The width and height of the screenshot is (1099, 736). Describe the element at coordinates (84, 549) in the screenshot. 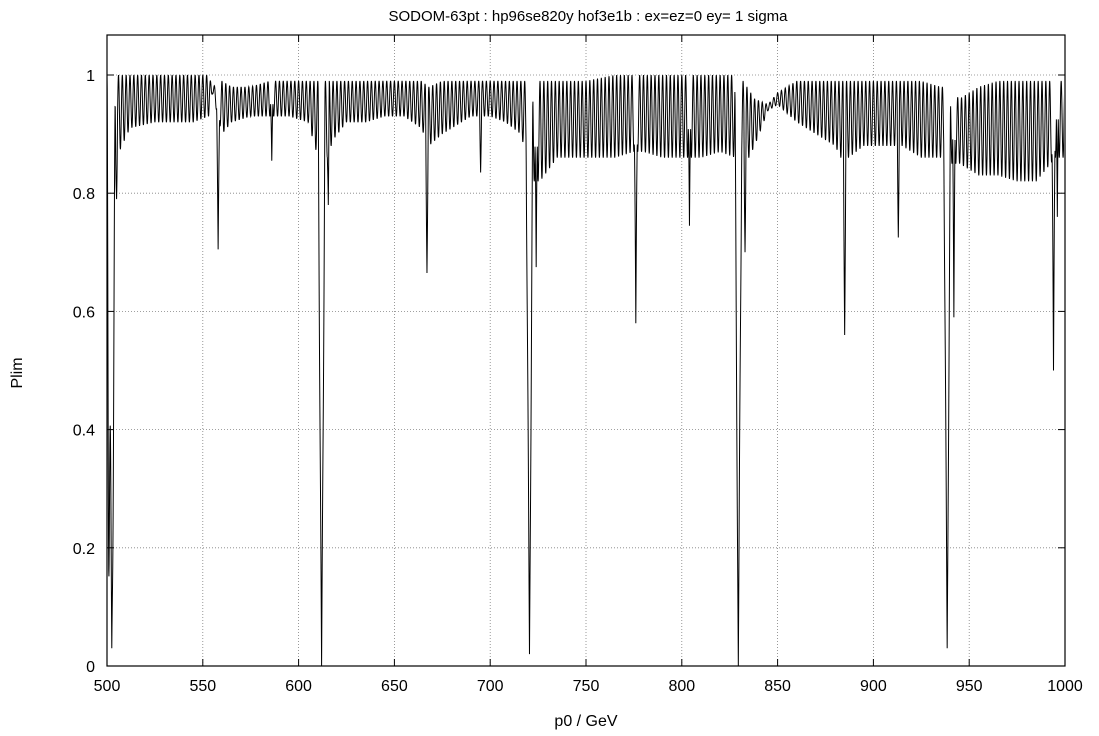

I see `y-tick-label: 0.2` at that location.